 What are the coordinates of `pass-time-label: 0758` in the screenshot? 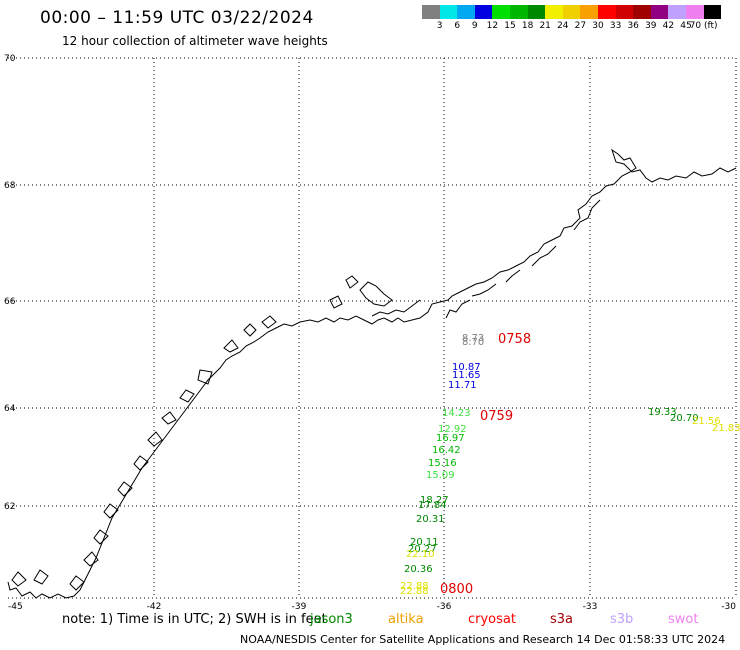 It's located at (514, 339).